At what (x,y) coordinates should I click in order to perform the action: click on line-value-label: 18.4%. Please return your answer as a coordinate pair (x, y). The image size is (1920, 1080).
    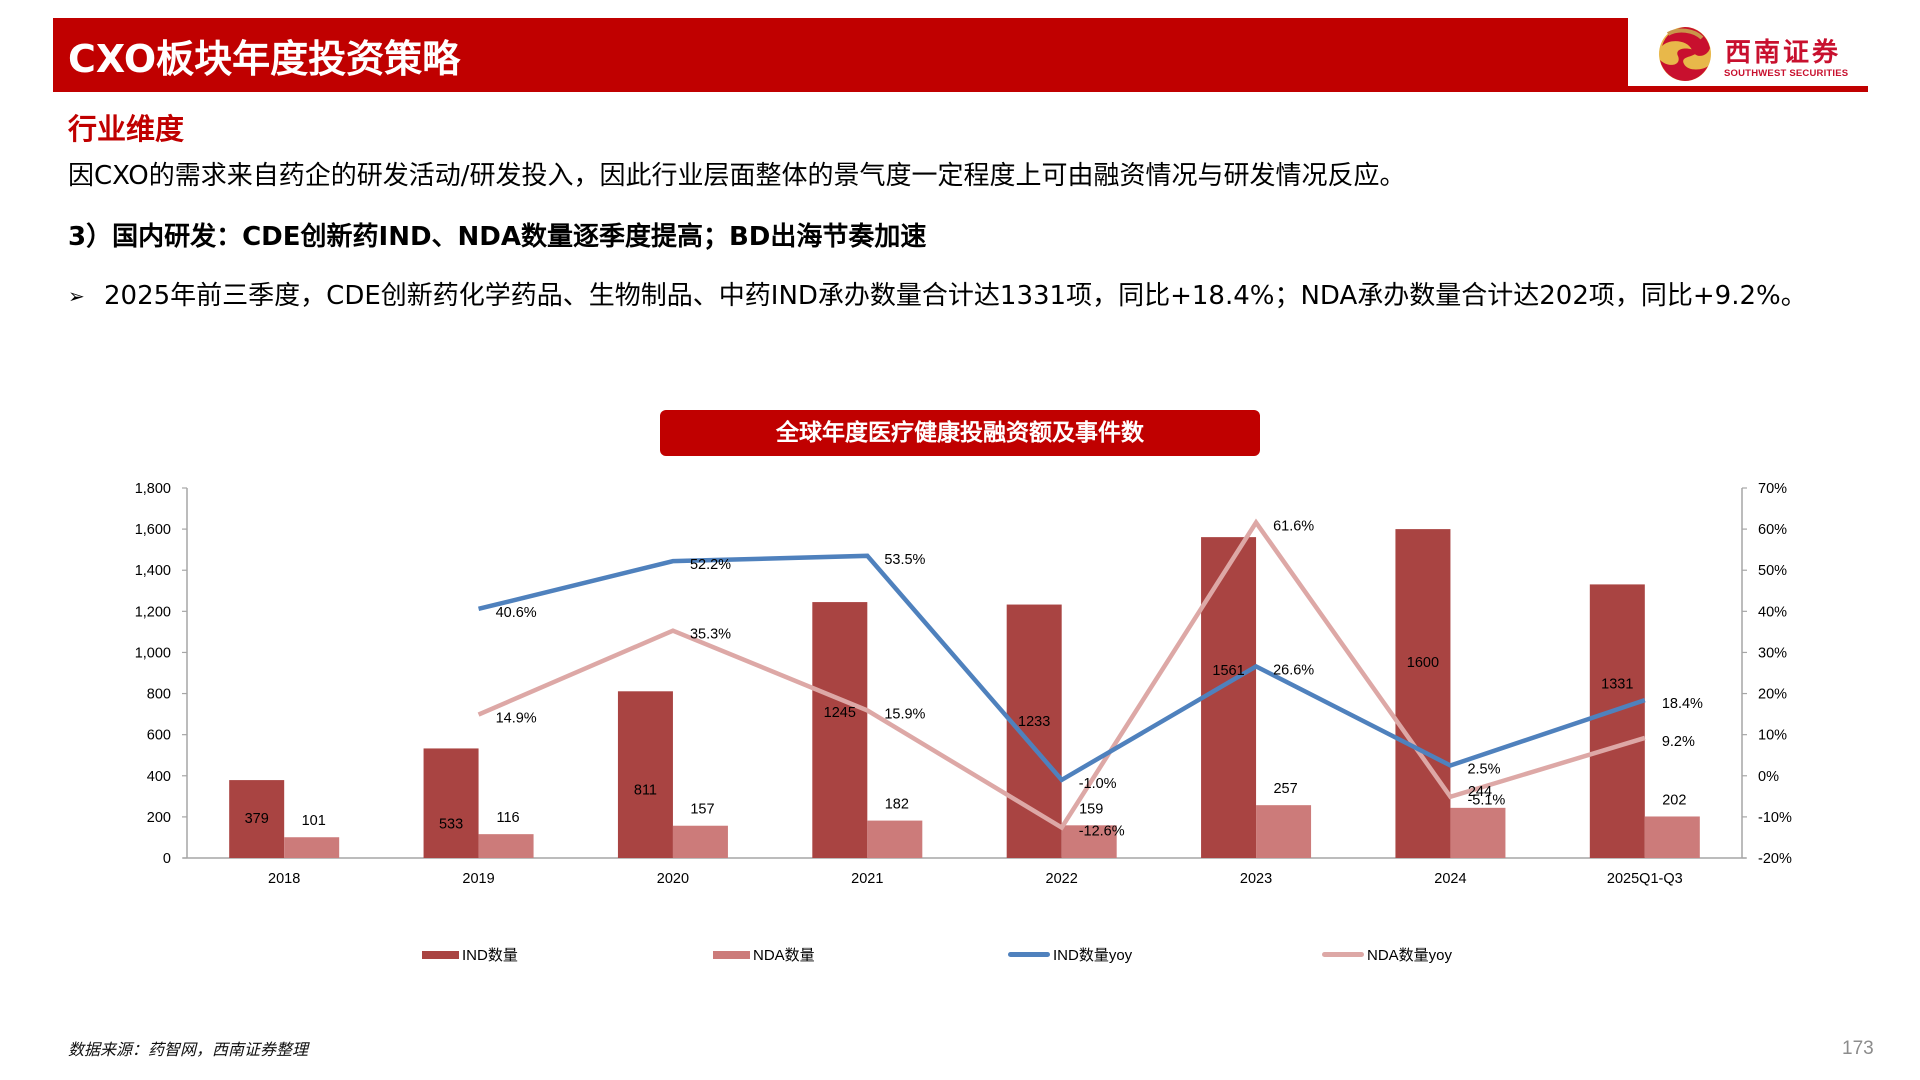
    Looking at the image, I should click on (1682, 704).